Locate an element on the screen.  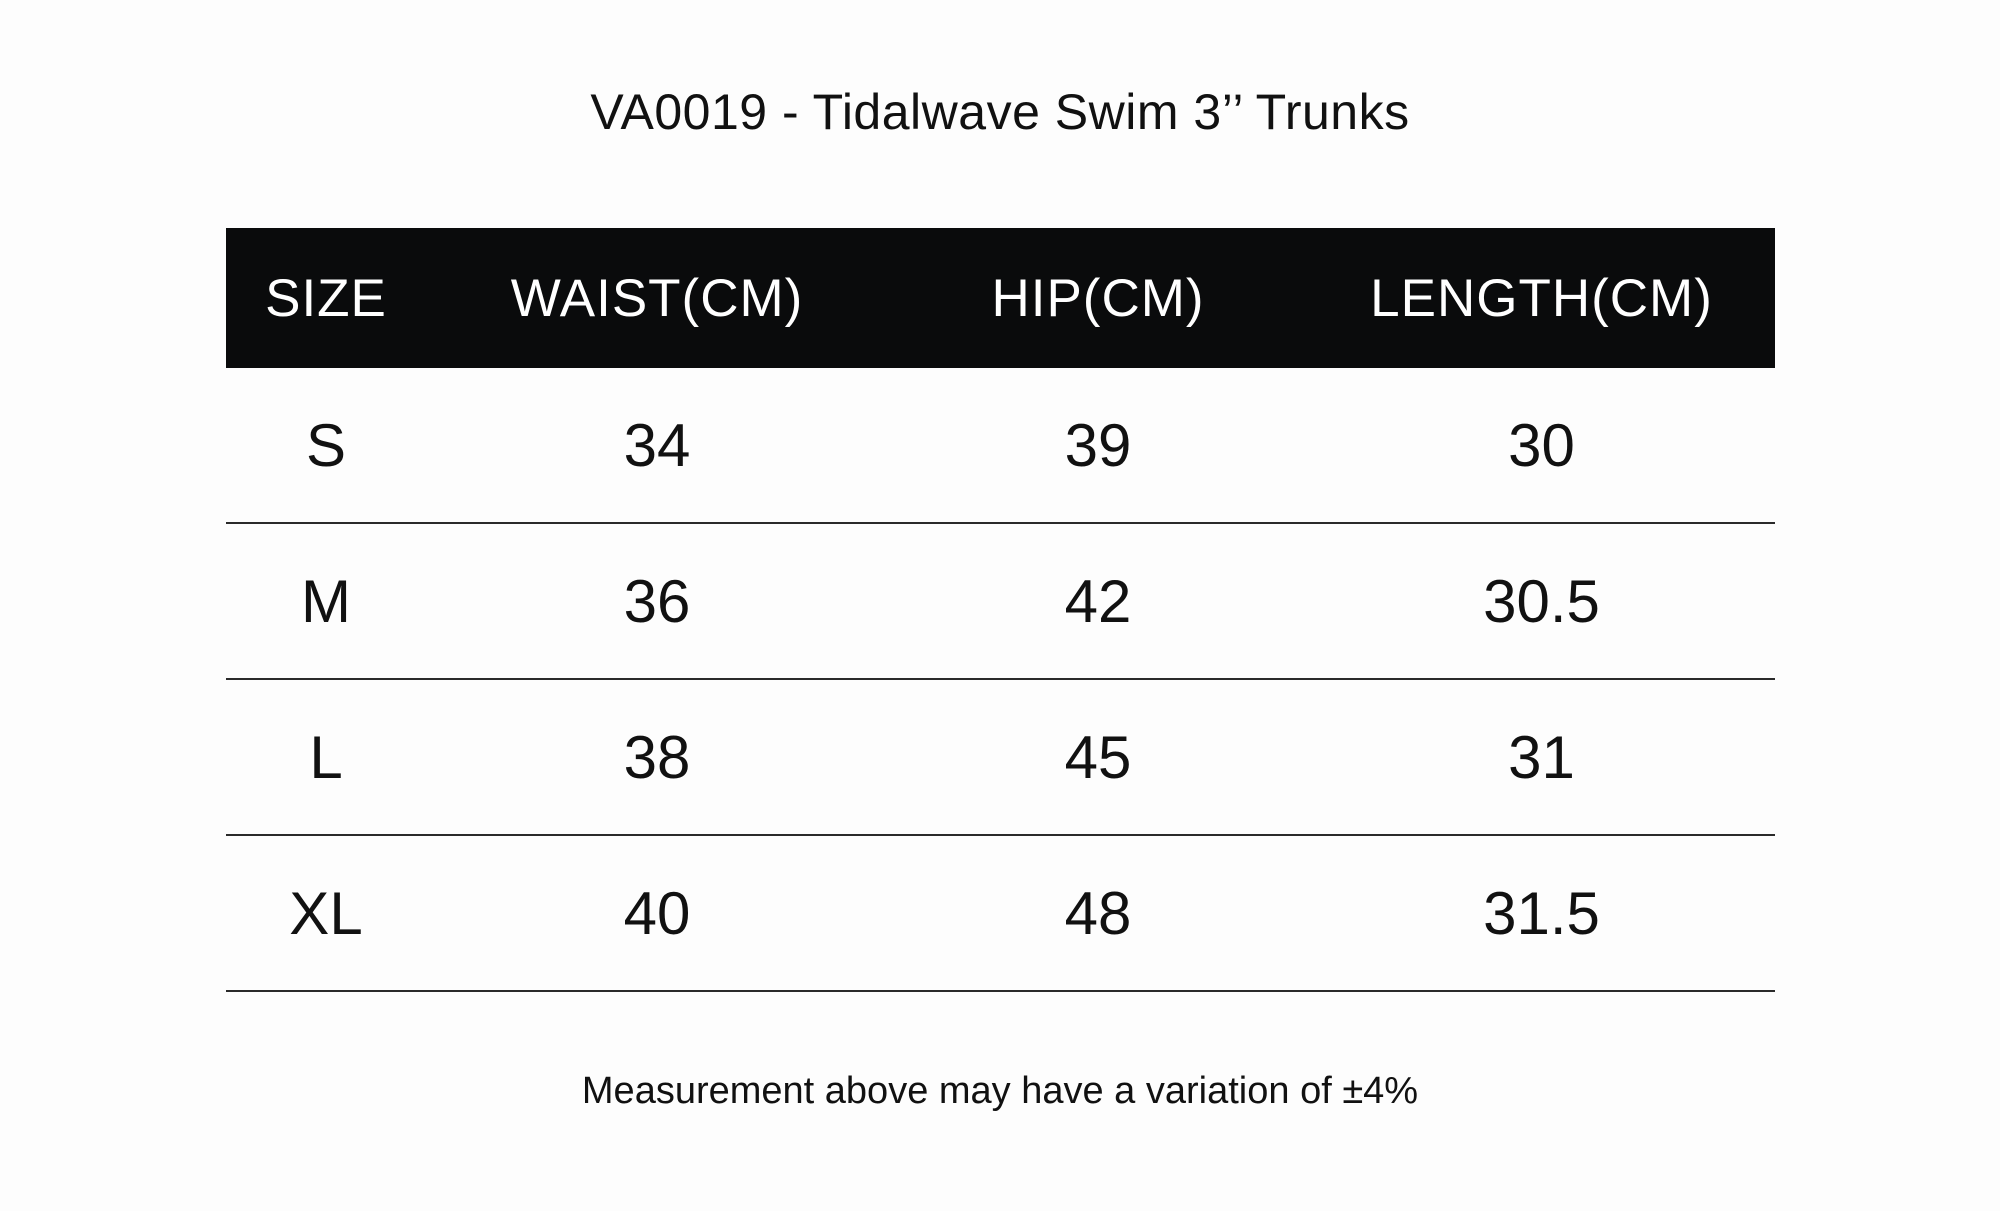
length-cell: 30.5 is located at coordinates (1541, 601).